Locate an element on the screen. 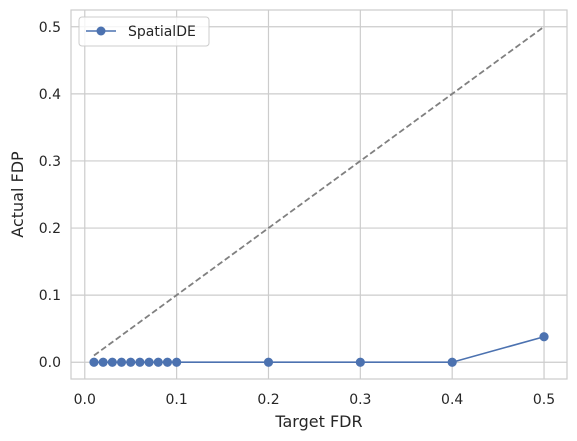  x-tick-label: 0.4 is located at coordinates (452, 400).